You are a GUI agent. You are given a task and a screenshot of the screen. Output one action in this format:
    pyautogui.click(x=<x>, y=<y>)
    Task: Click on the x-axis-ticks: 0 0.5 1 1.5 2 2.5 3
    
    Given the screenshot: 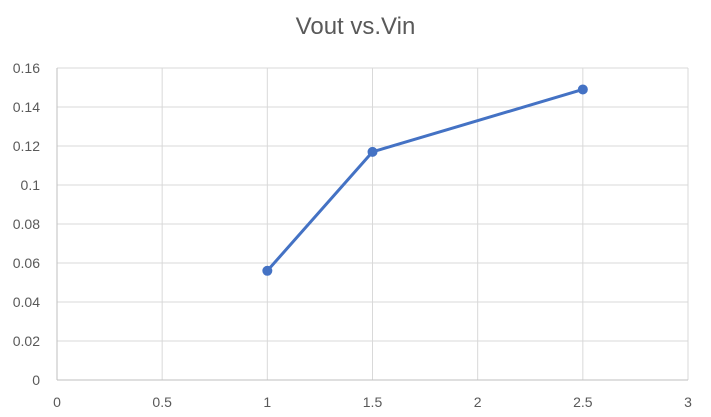 What is the action you would take?
    pyautogui.click(x=372, y=402)
    